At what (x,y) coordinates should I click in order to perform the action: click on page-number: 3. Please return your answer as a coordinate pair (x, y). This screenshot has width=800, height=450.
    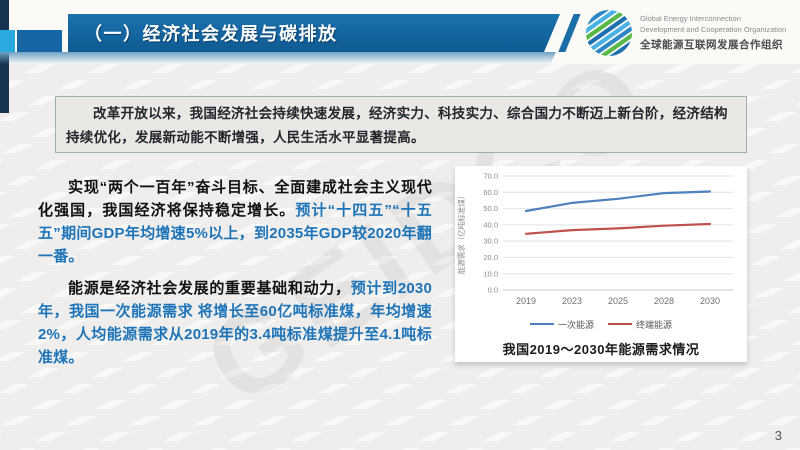
    Looking at the image, I should click on (778, 435).